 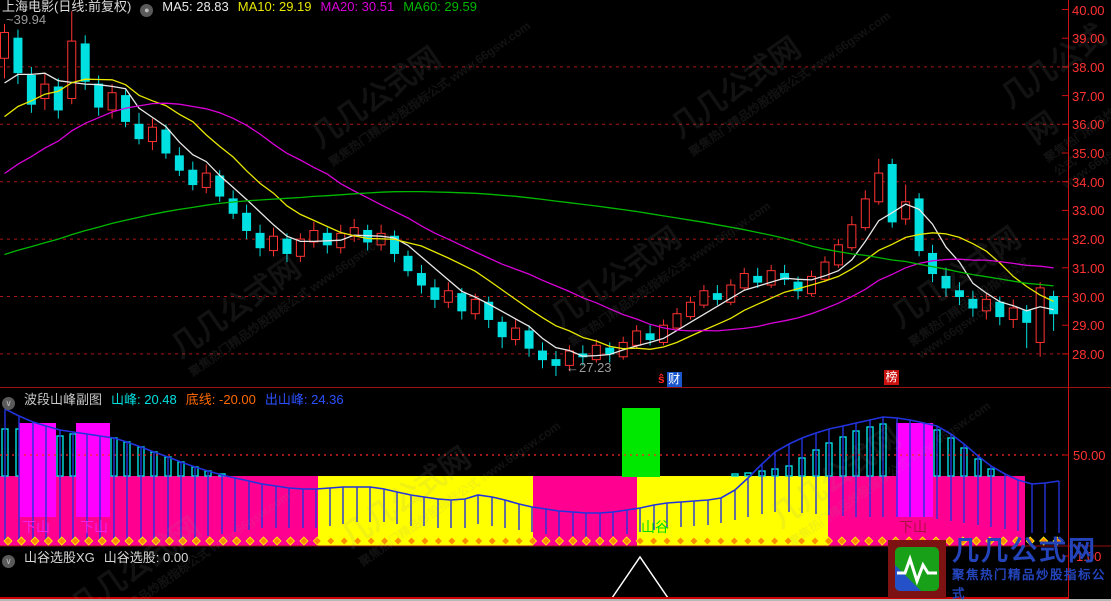 I want to click on brand-logo-icon, so click(x=917, y=569).